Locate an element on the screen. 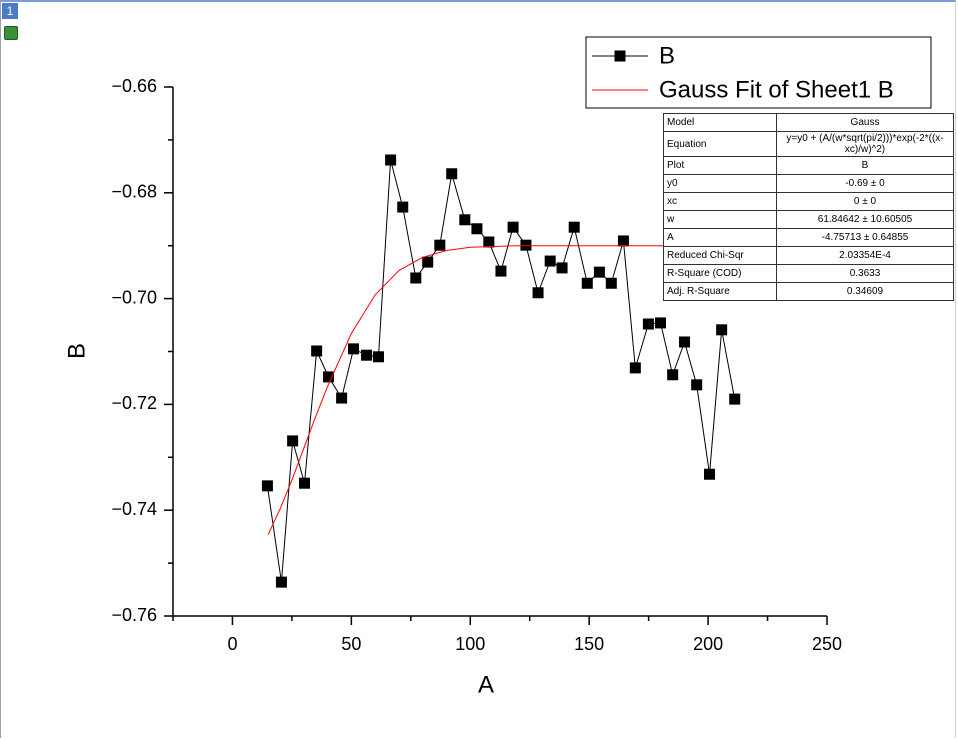 The height and width of the screenshot is (740, 958). fit-value: -0.69 ± 0 is located at coordinates (865, 183).